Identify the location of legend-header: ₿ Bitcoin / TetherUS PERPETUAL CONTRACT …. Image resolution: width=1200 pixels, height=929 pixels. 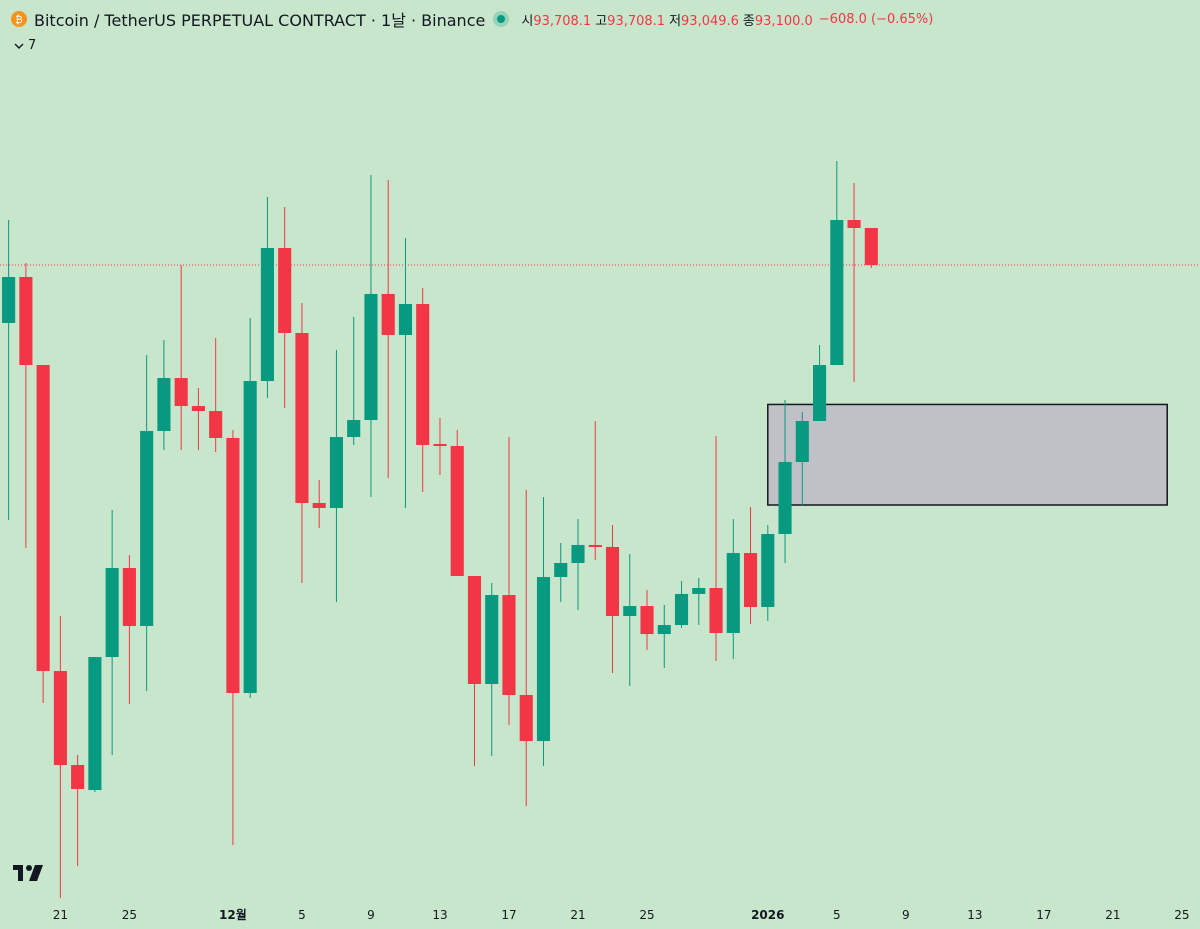
(471, 19).